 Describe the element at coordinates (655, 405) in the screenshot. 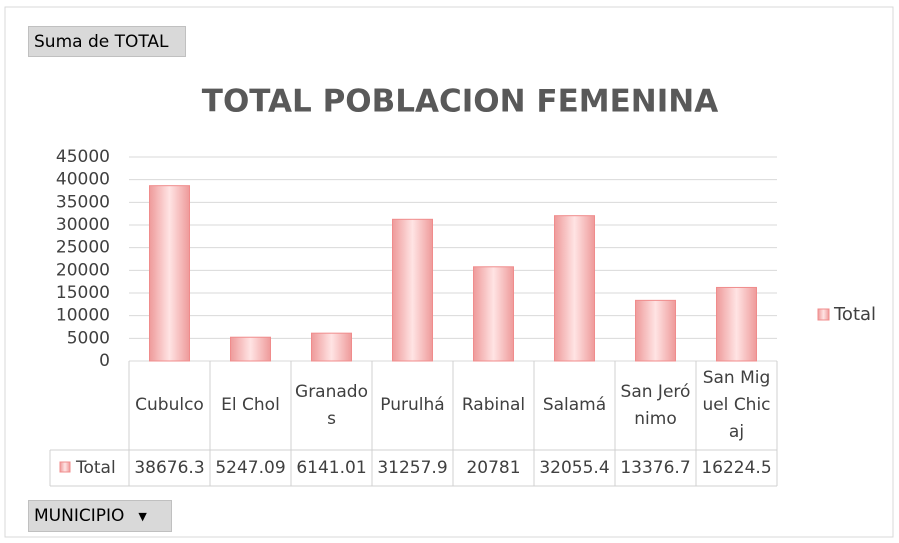

I see `x-tick-label: San Jerónimo` at that location.